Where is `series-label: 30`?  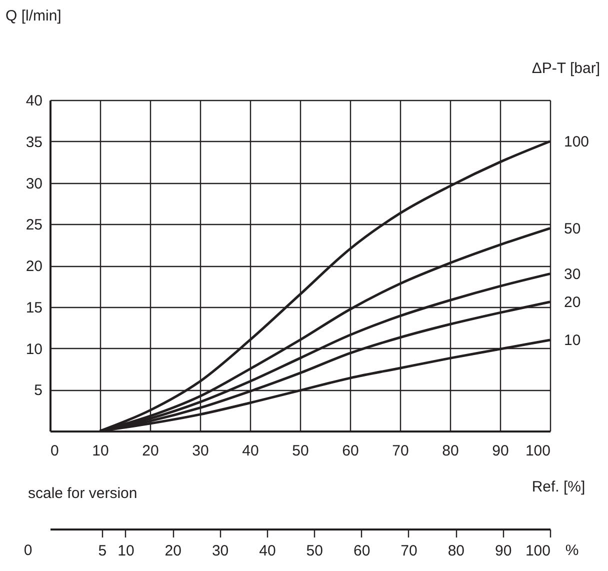 series-label: 30 is located at coordinates (572, 274).